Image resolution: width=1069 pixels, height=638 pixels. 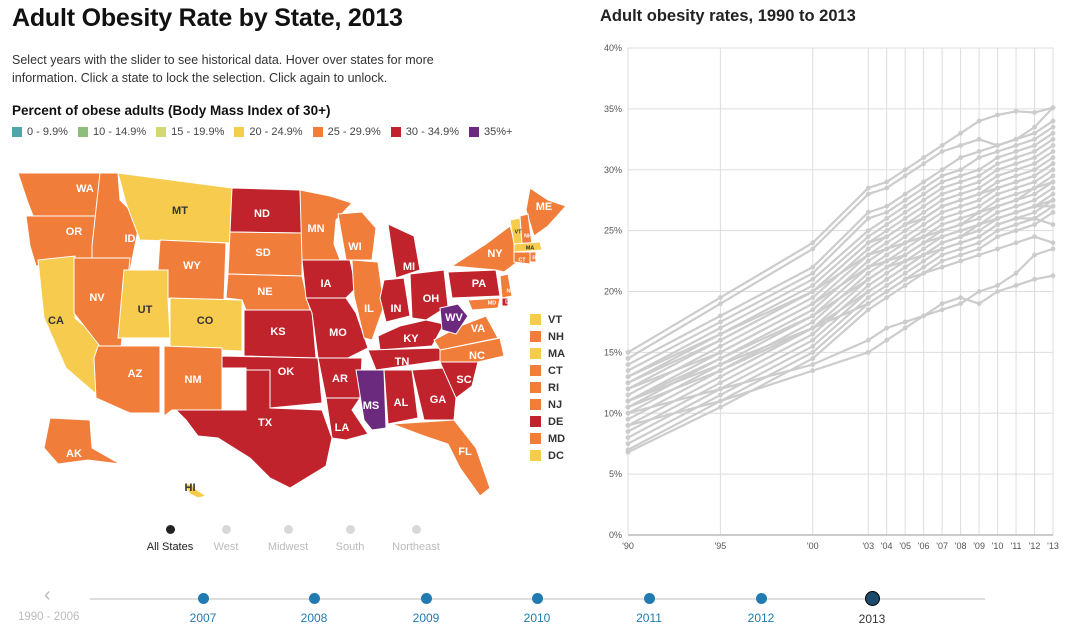 What do you see at coordinates (272, 382) in the screenshot?
I see `state-ok` at bounding box center [272, 382].